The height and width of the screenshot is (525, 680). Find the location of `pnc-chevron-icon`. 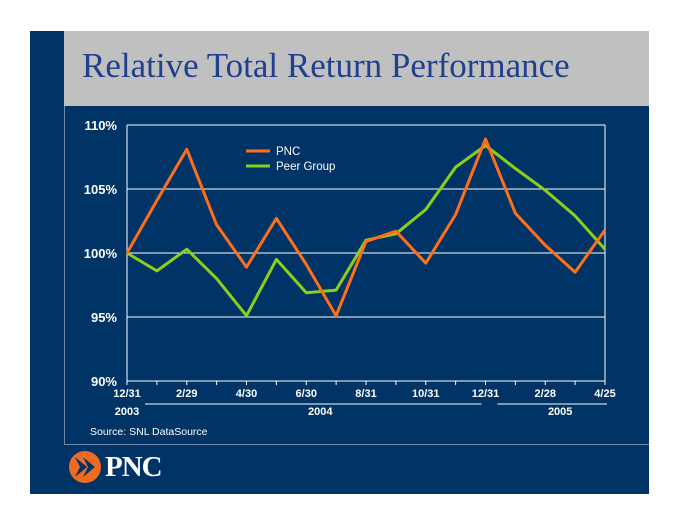

pnc-chevron-icon is located at coordinates (85, 467).